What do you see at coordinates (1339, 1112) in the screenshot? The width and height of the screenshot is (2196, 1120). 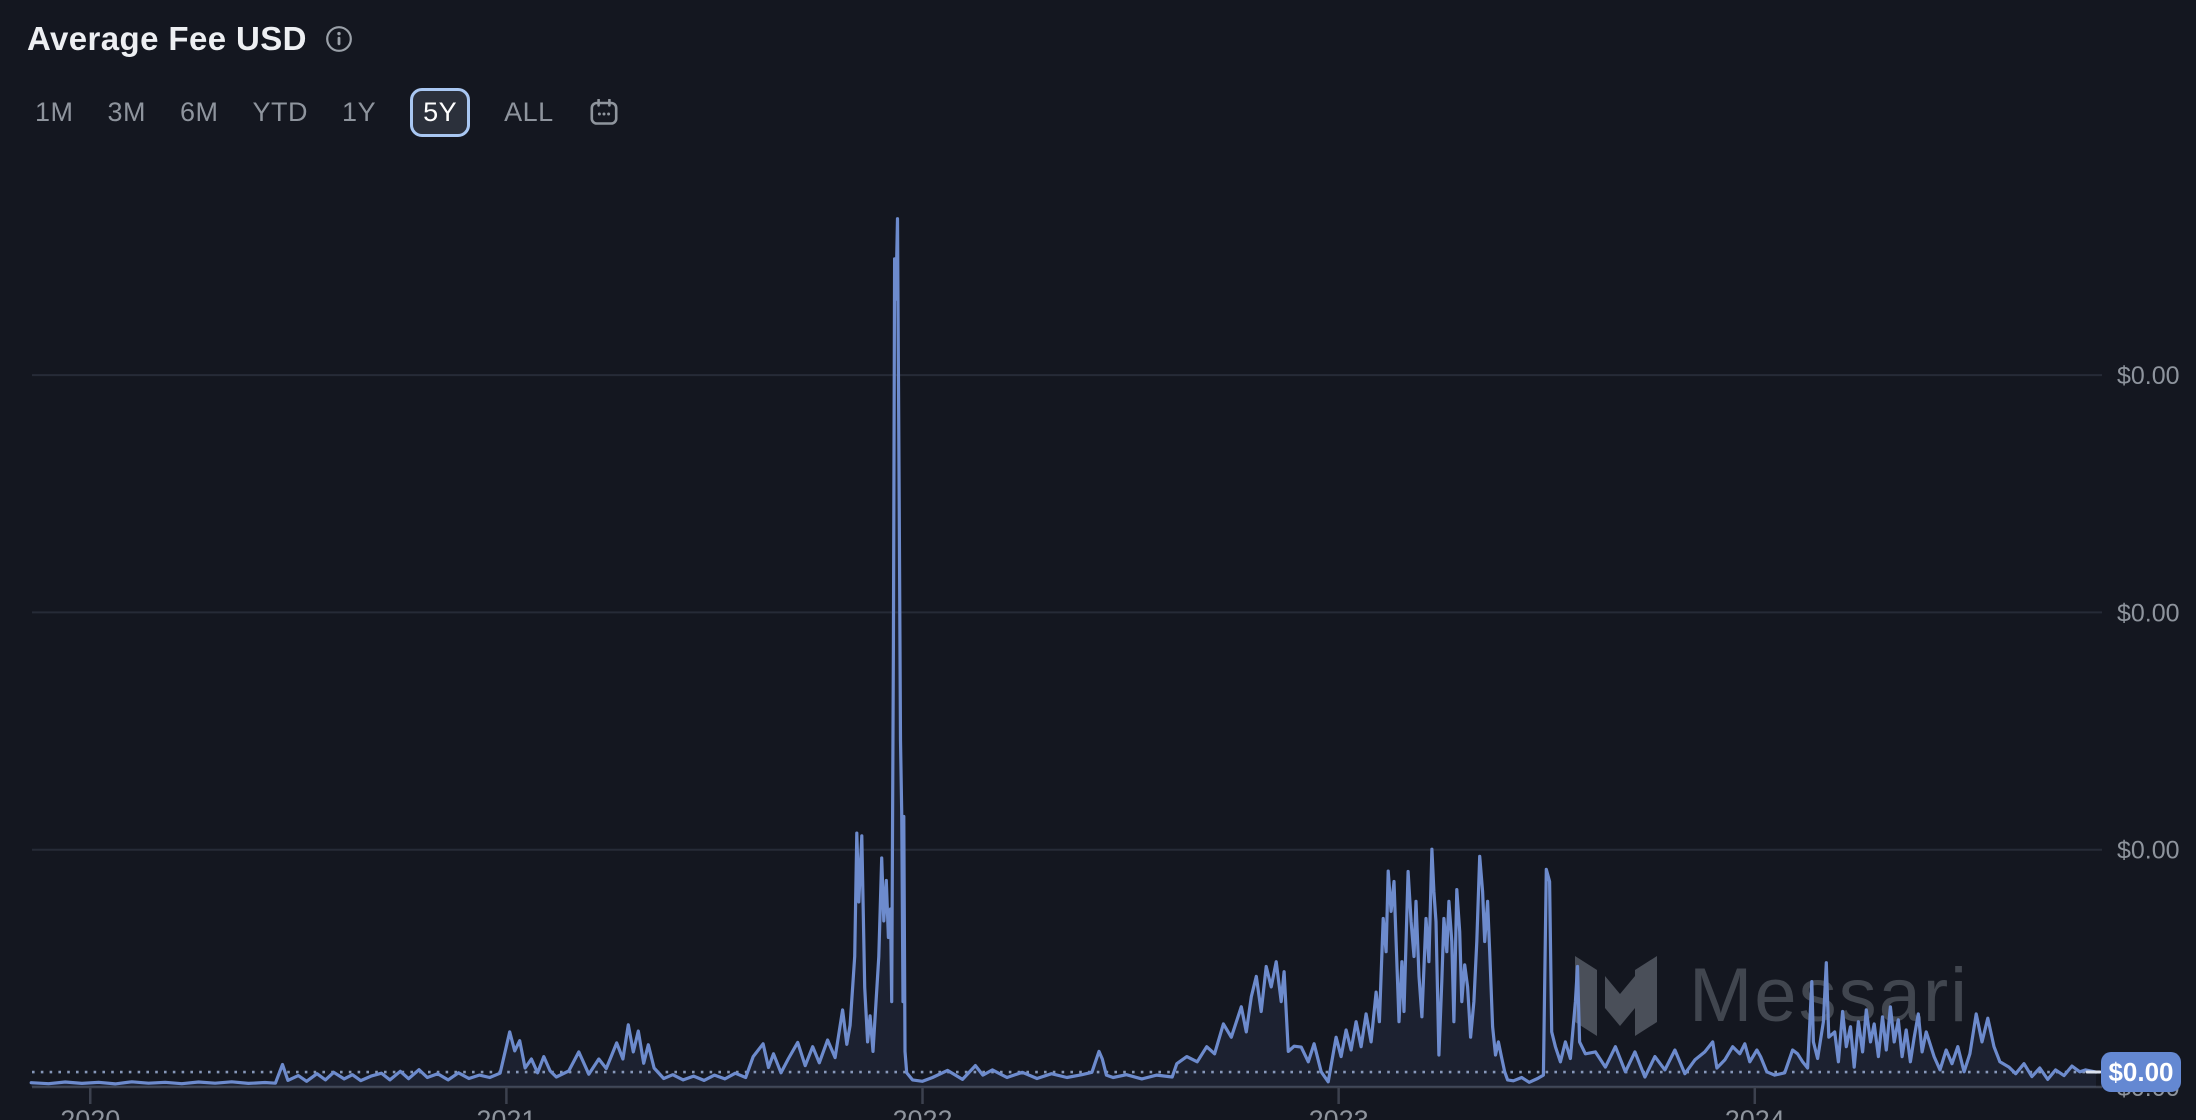 I see `x-tick-label: 2023` at bounding box center [1339, 1112].